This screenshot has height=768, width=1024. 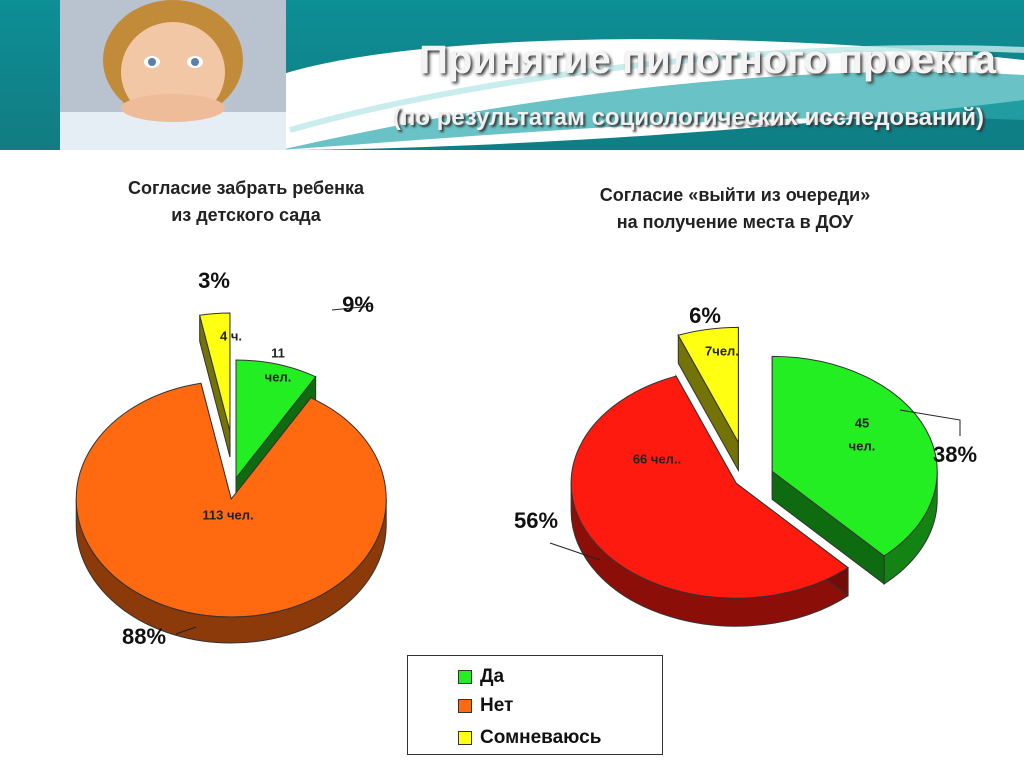 What do you see at coordinates (246, 188) in the screenshot?
I see `chart1-title-line1: Согласие забрать ребенка` at bounding box center [246, 188].